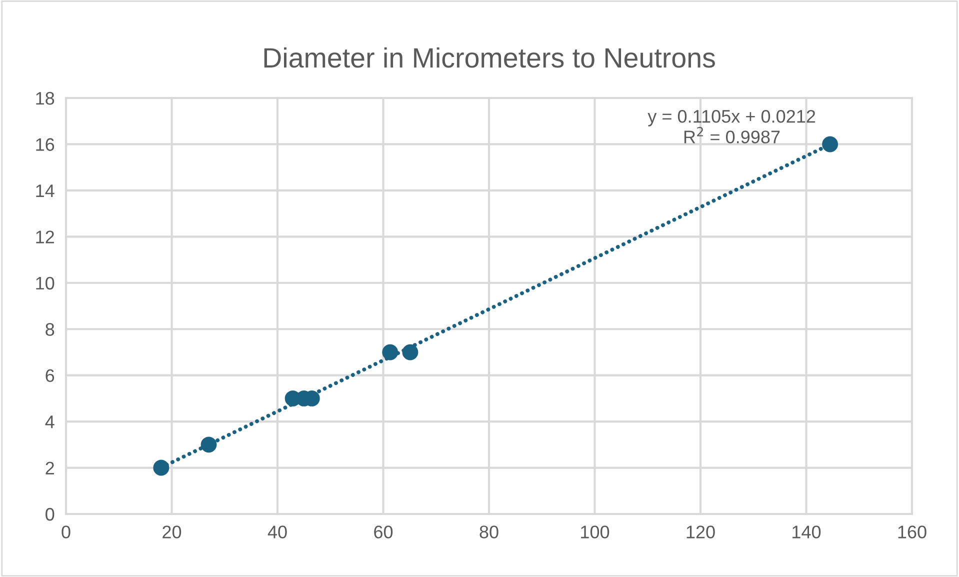  What do you see at coordinates (383, 532) in the screenshot?
I see `x-tick-label: 60` at bounding box center [383, 532].